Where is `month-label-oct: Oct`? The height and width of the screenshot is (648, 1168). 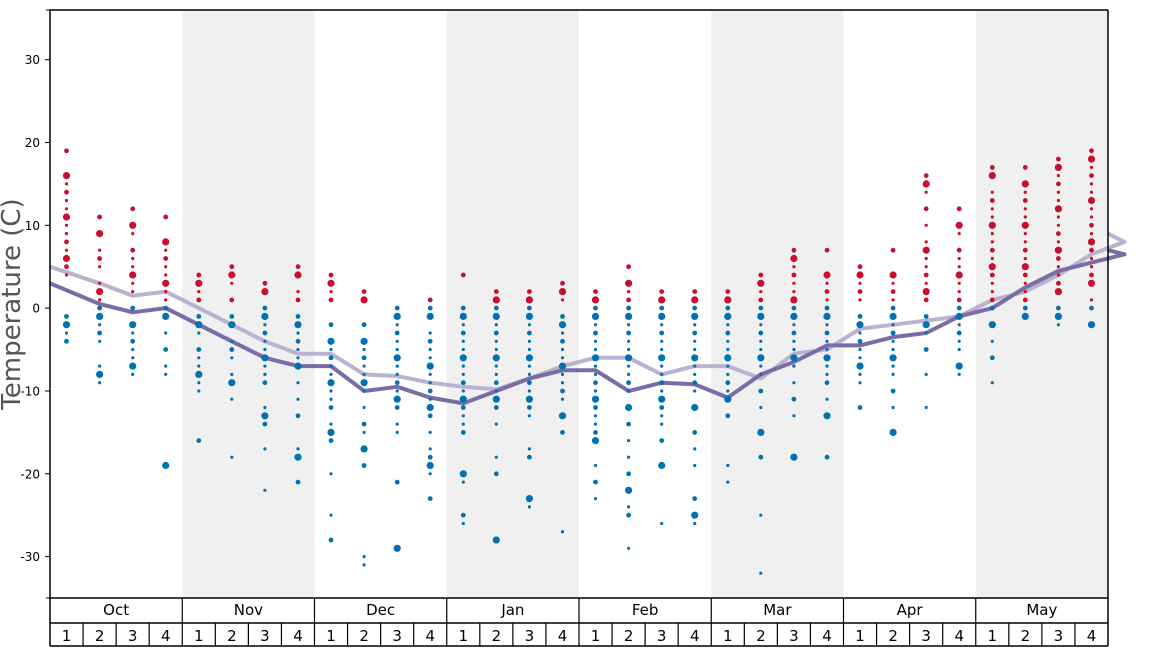
month-label-oct: Oct is located at coordinates (116, 610).